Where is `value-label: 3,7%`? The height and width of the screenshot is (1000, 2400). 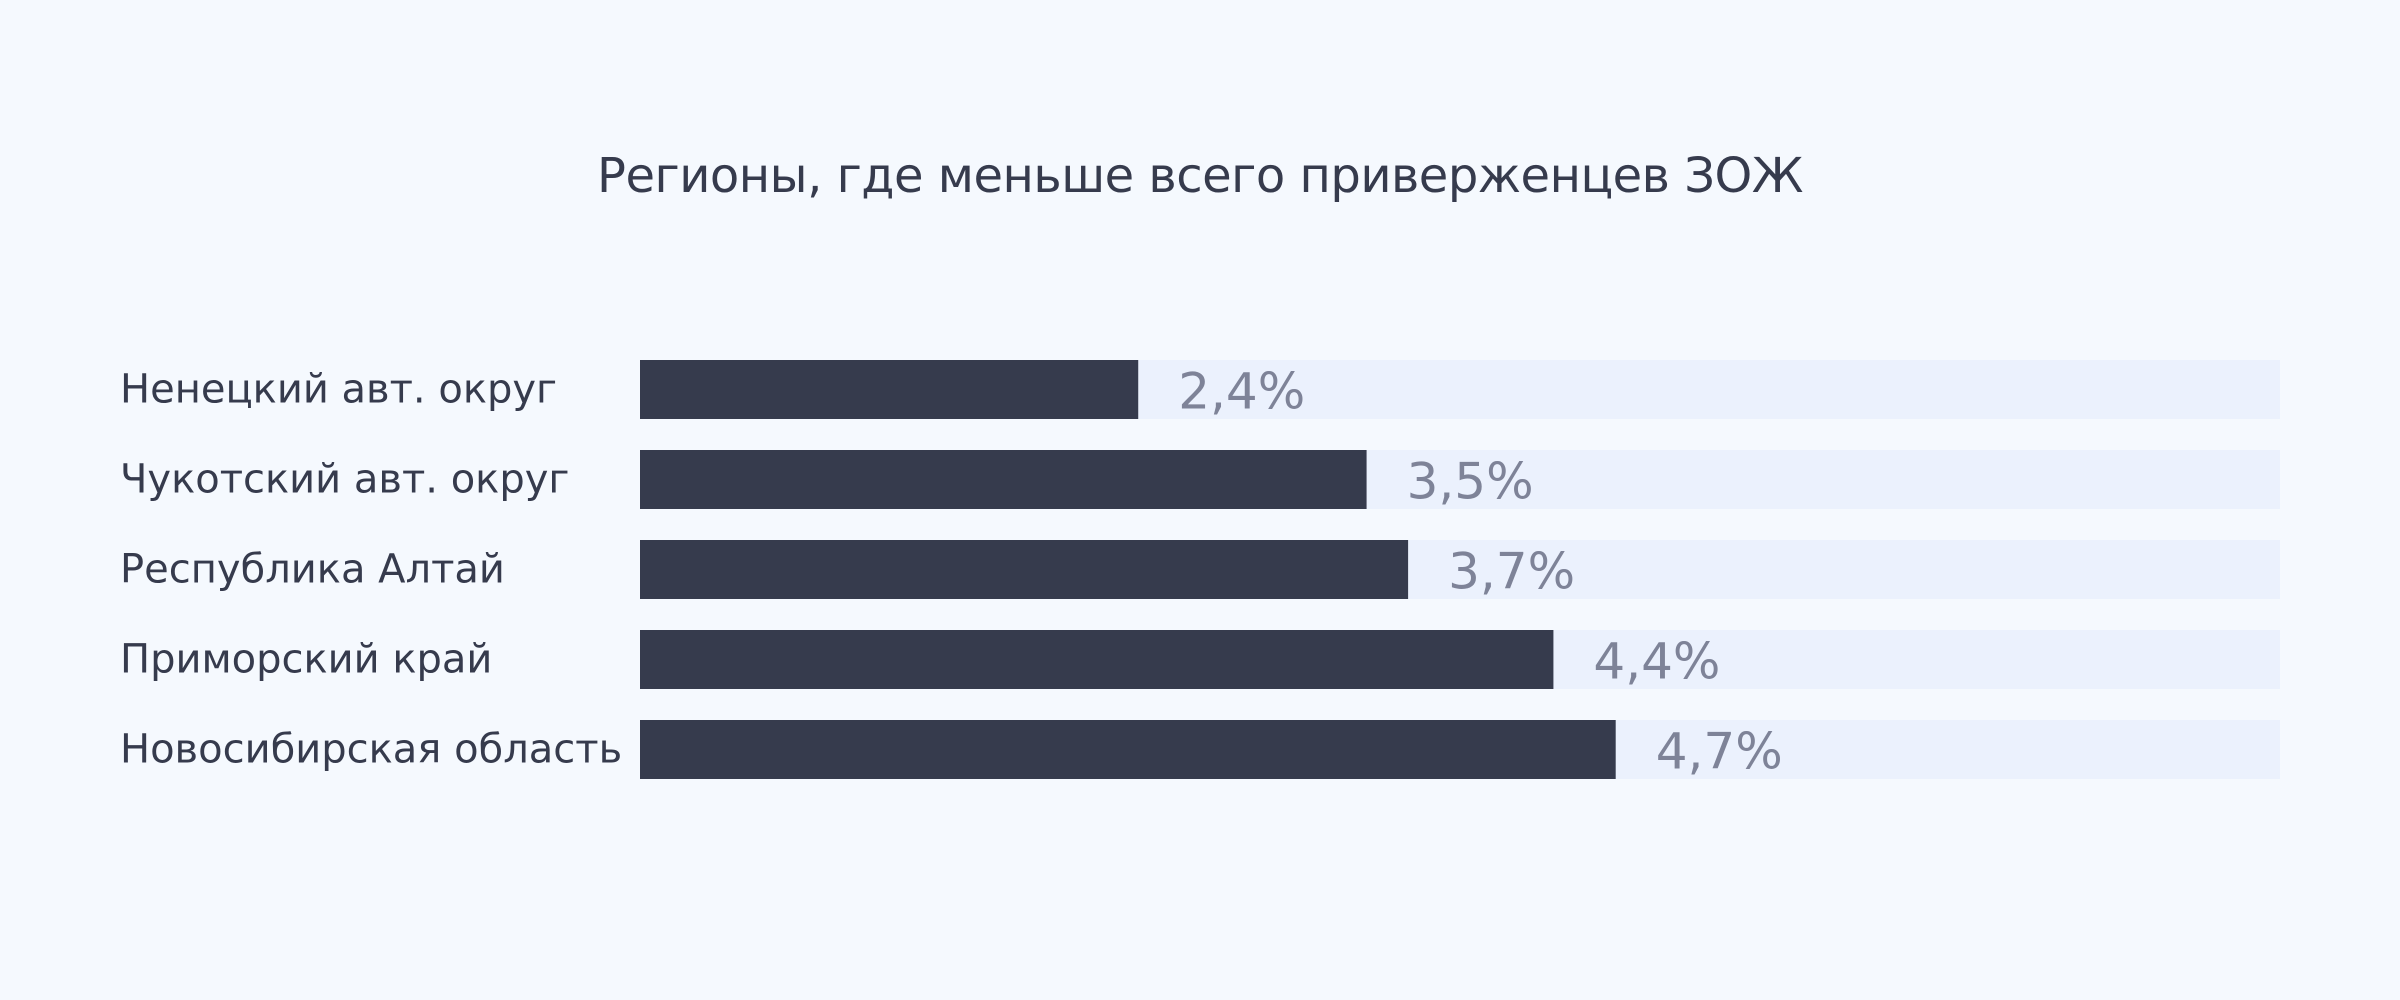 value-label: 3,7% is located at coordinates (1511, 572).